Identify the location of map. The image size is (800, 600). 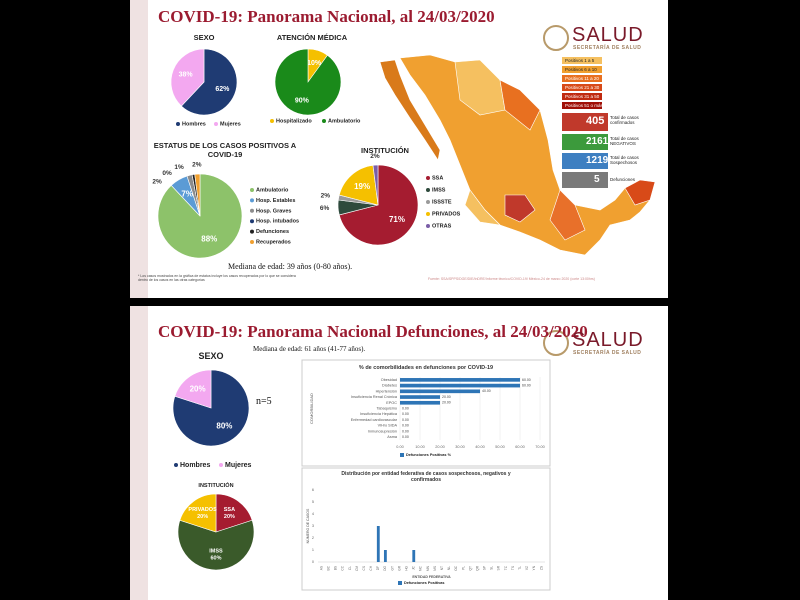
(517, 155).